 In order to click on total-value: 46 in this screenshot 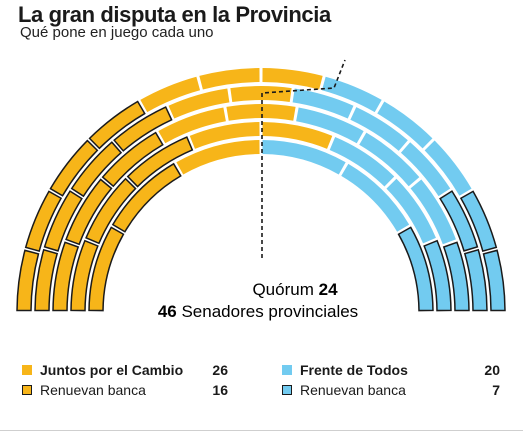, I will do `click(167, 311)`.